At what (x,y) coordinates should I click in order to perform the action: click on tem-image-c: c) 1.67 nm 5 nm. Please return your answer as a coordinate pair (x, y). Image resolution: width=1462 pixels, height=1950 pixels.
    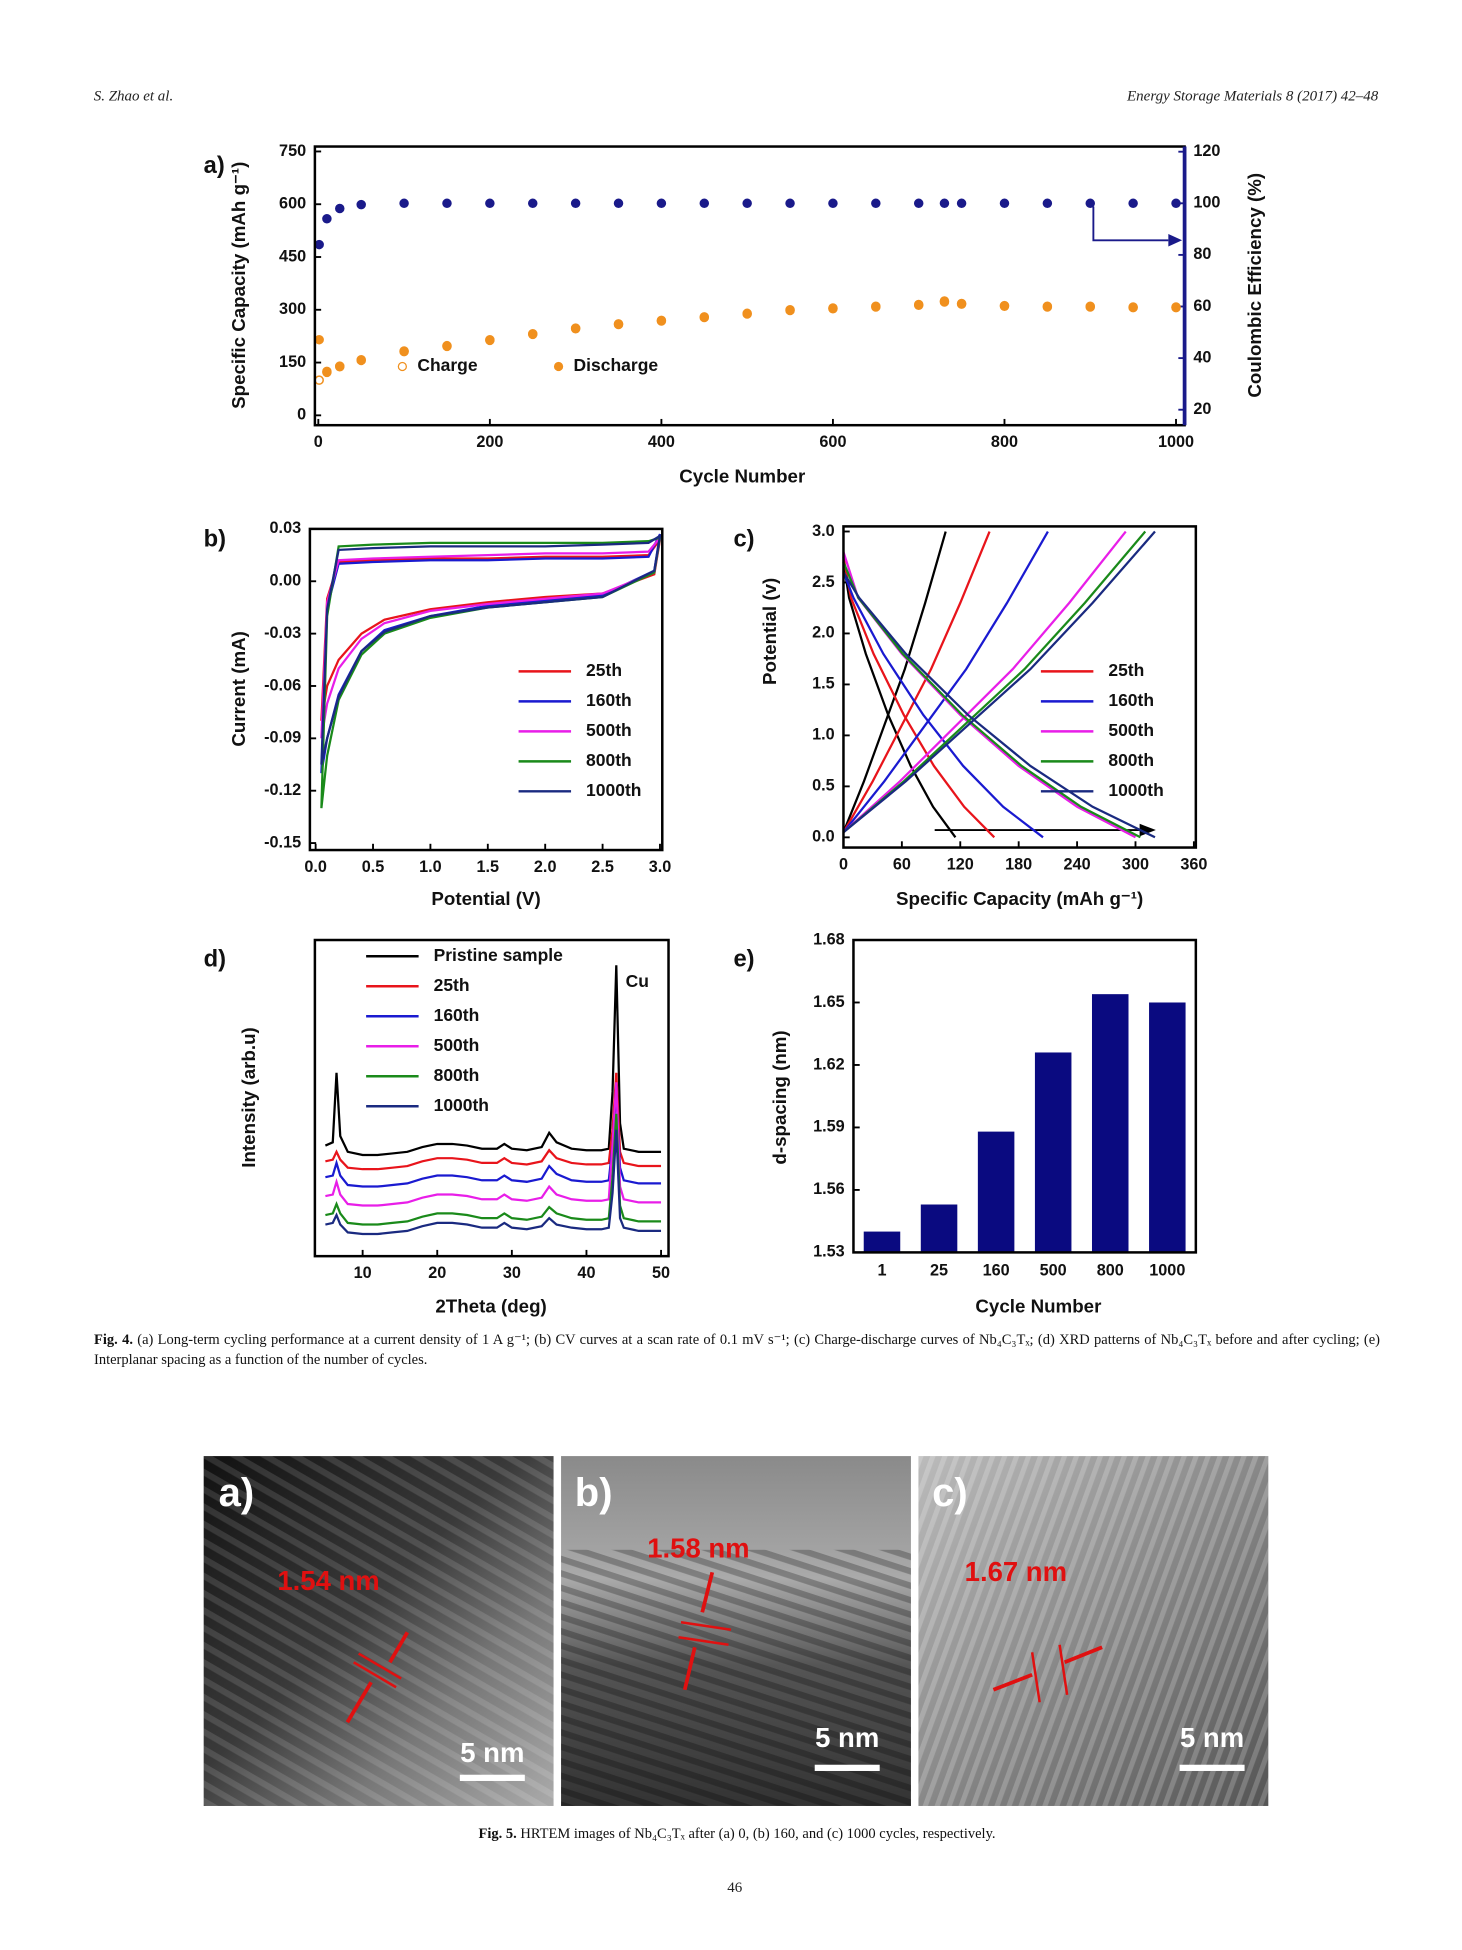
    Looking at the image, I should click on (1093, 1631).